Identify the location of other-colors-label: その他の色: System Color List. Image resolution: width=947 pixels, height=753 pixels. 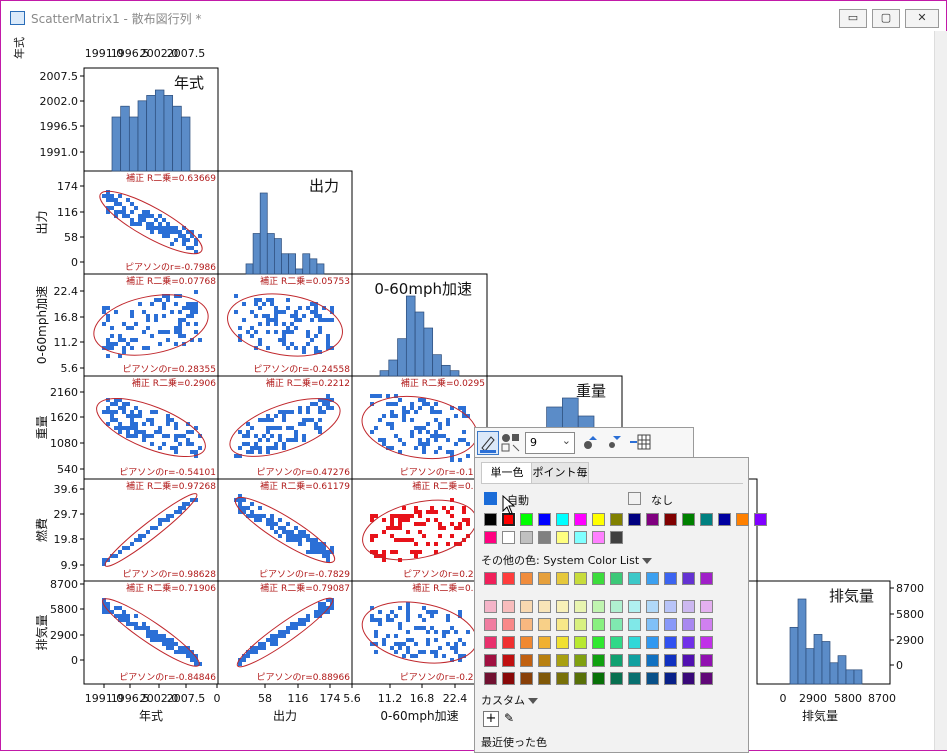
(567, 560).